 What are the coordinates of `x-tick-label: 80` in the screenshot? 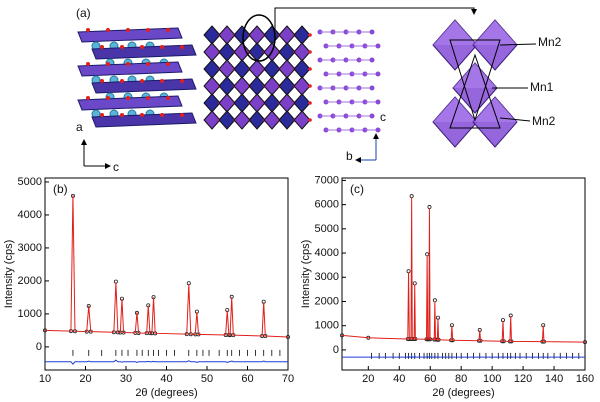 It's located at (461, 379).